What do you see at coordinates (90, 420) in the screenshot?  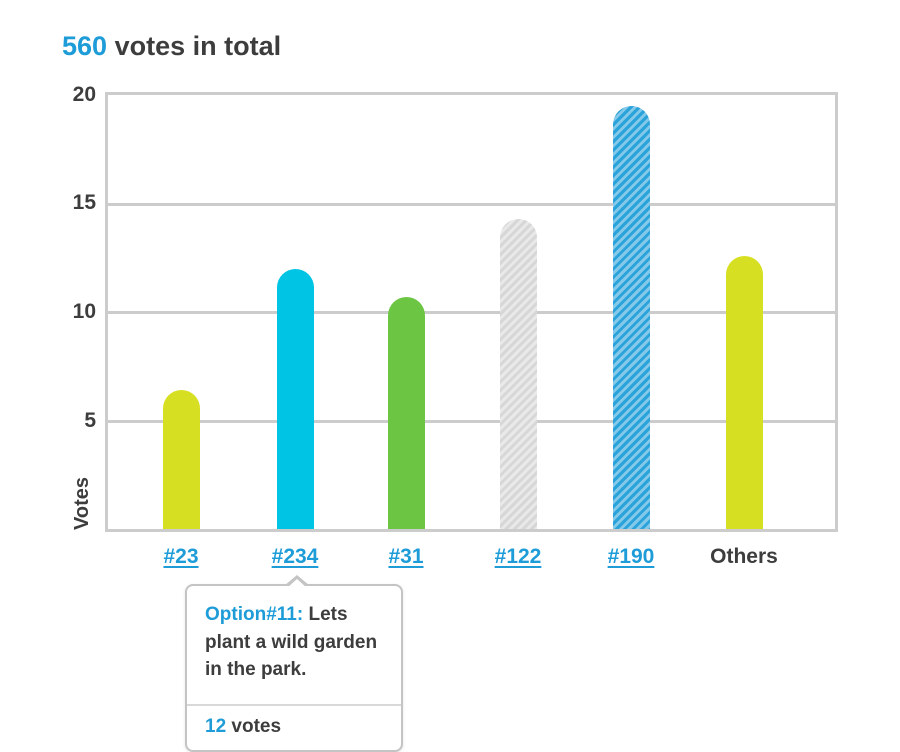 I see `y-tick-5: 5` at bounding box center [90, 420].